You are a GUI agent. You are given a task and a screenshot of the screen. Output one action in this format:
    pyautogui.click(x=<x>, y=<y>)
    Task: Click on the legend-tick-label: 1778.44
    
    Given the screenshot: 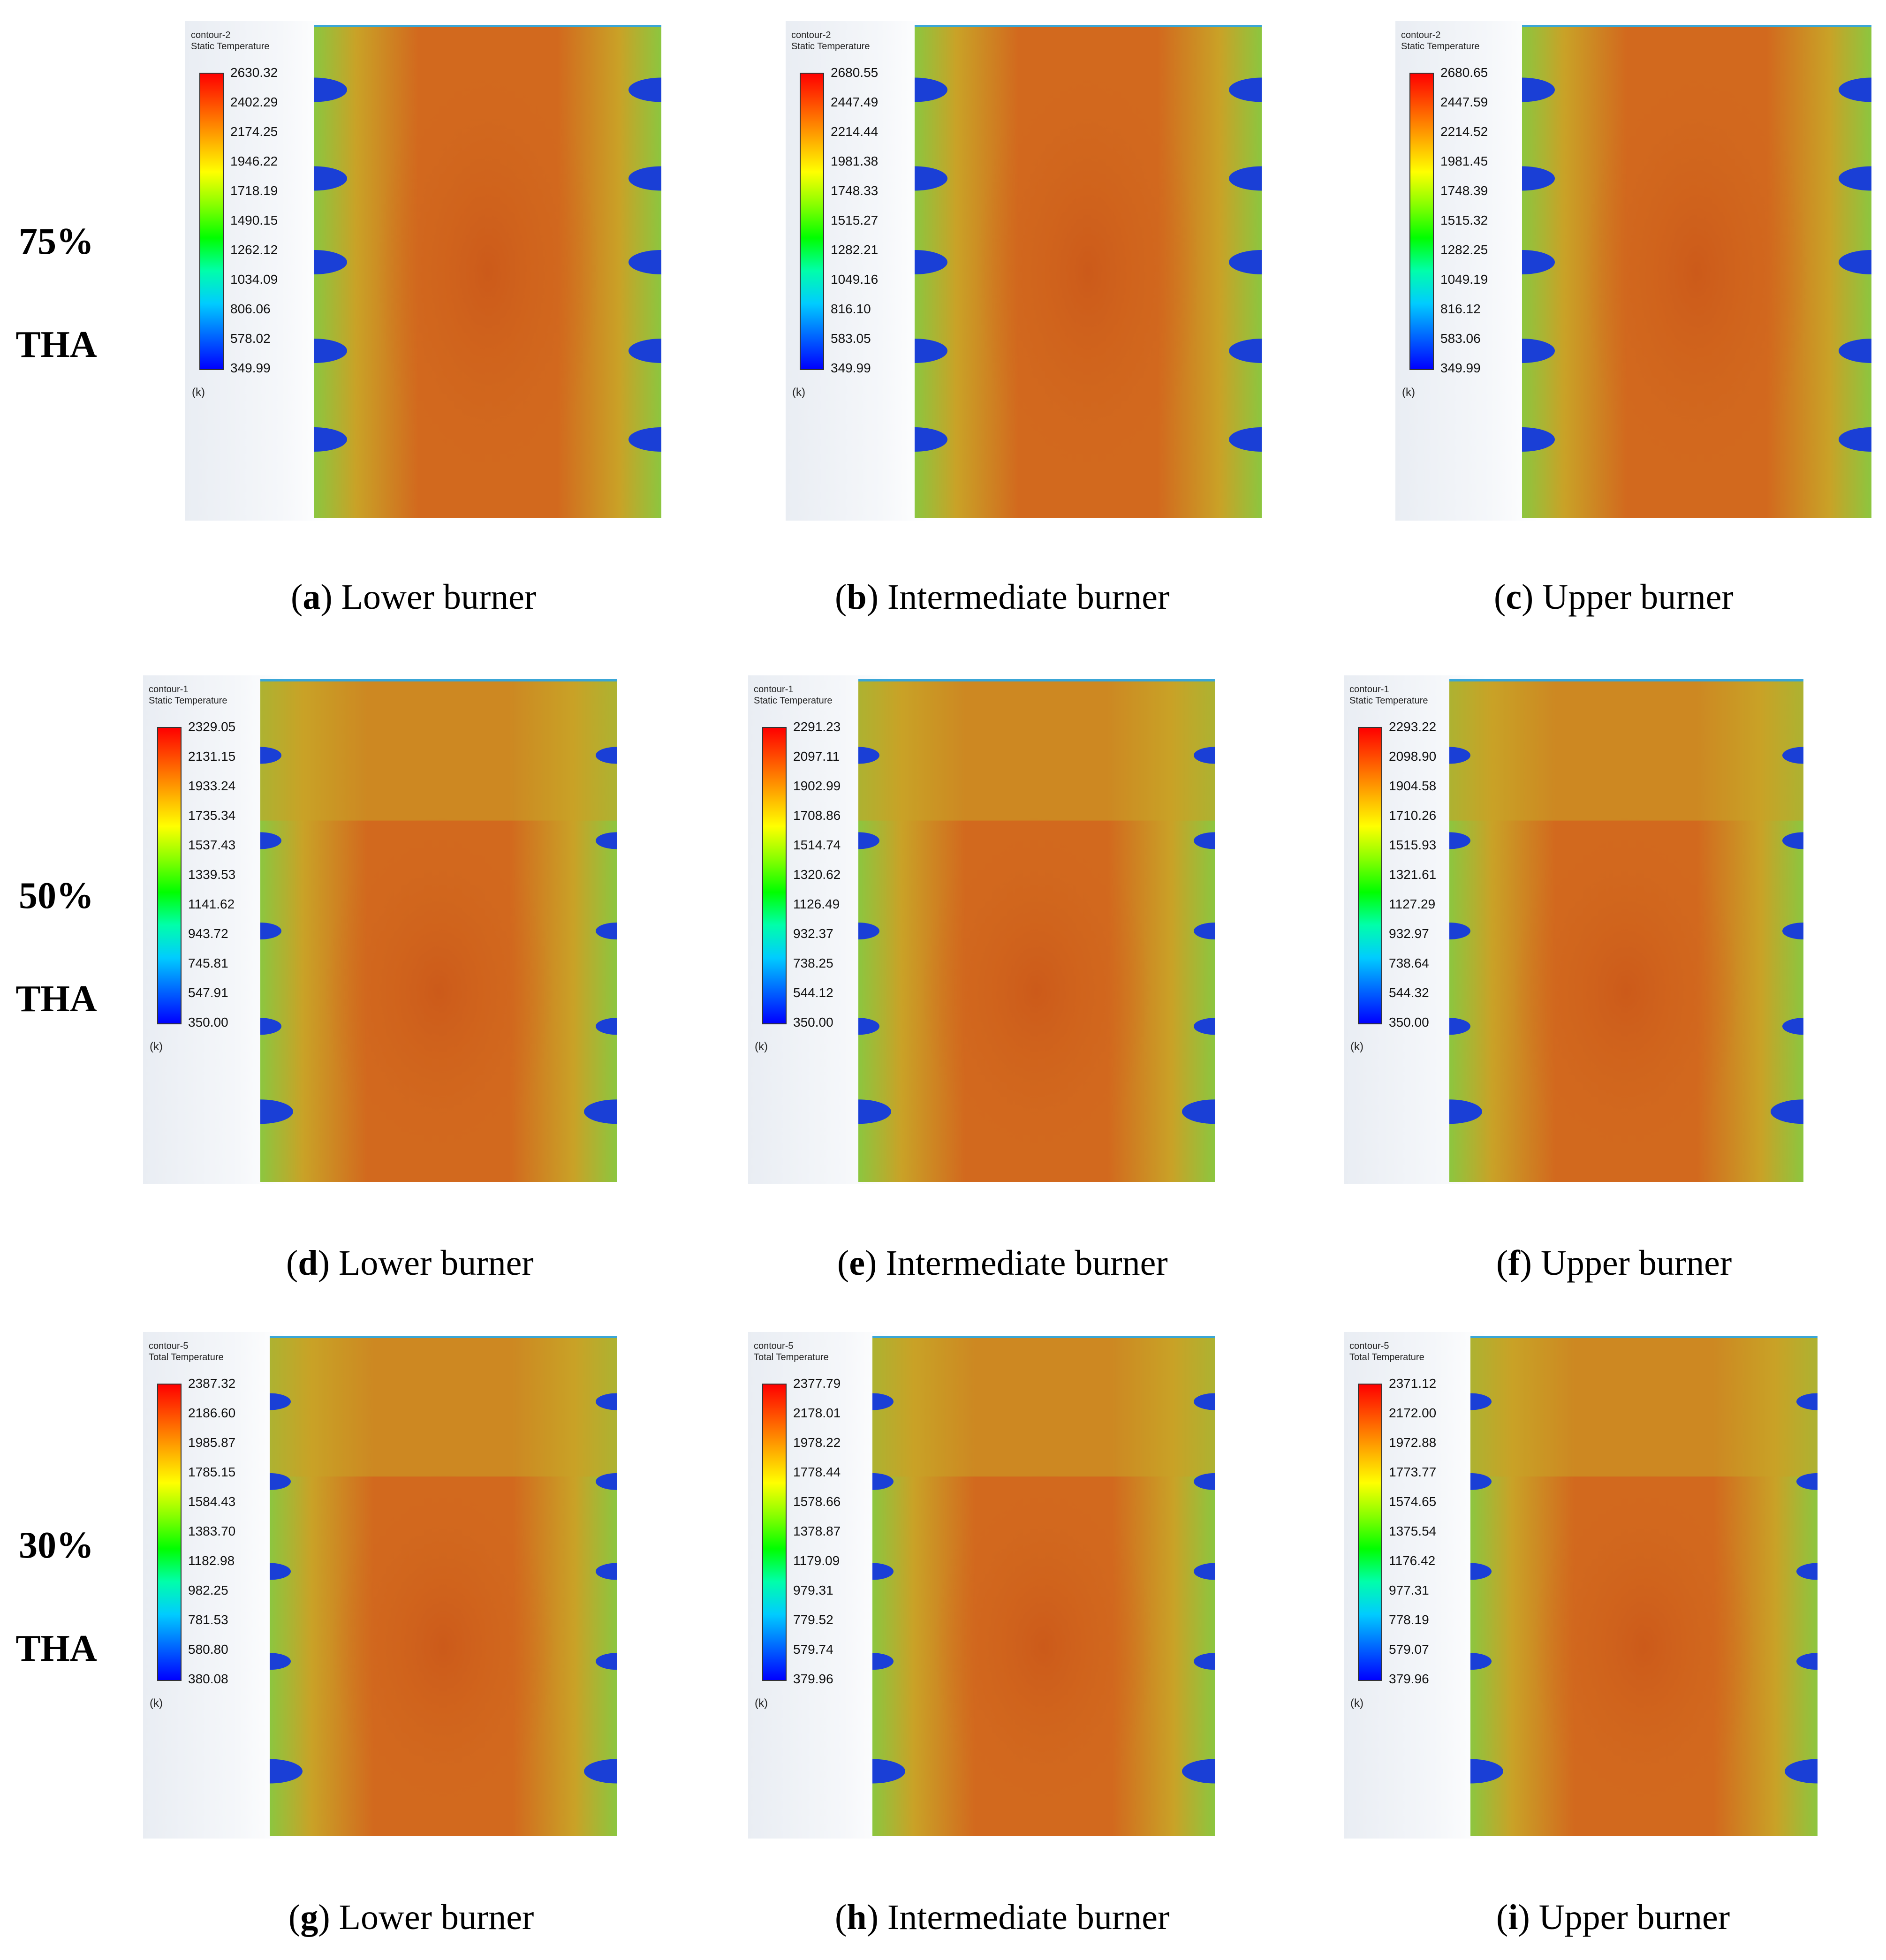 What is the action you would take?
    pyautogui.click(x=817, y=1472)
    